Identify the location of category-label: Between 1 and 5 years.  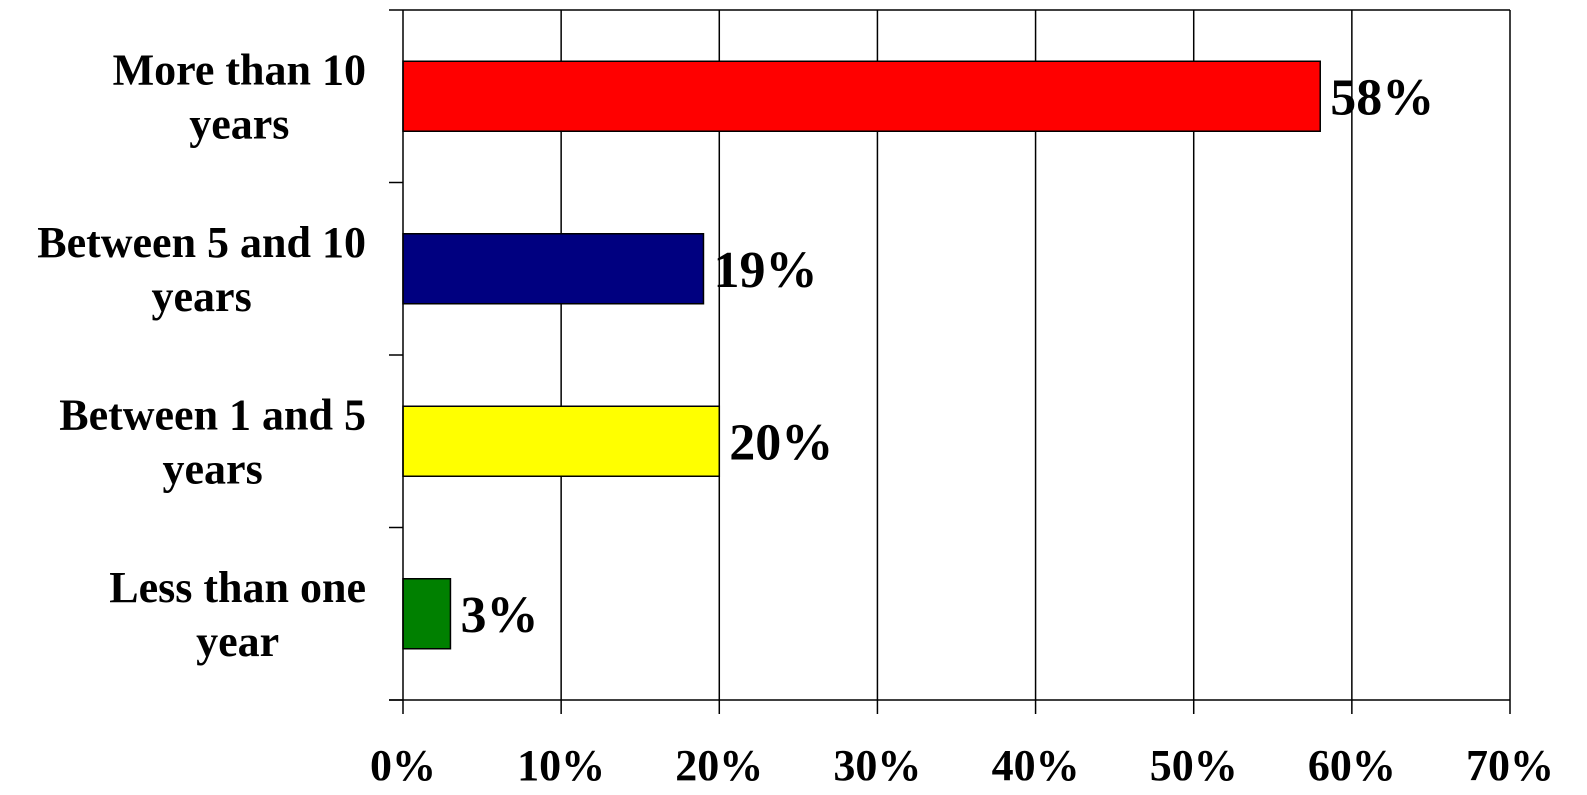
(212, 441).